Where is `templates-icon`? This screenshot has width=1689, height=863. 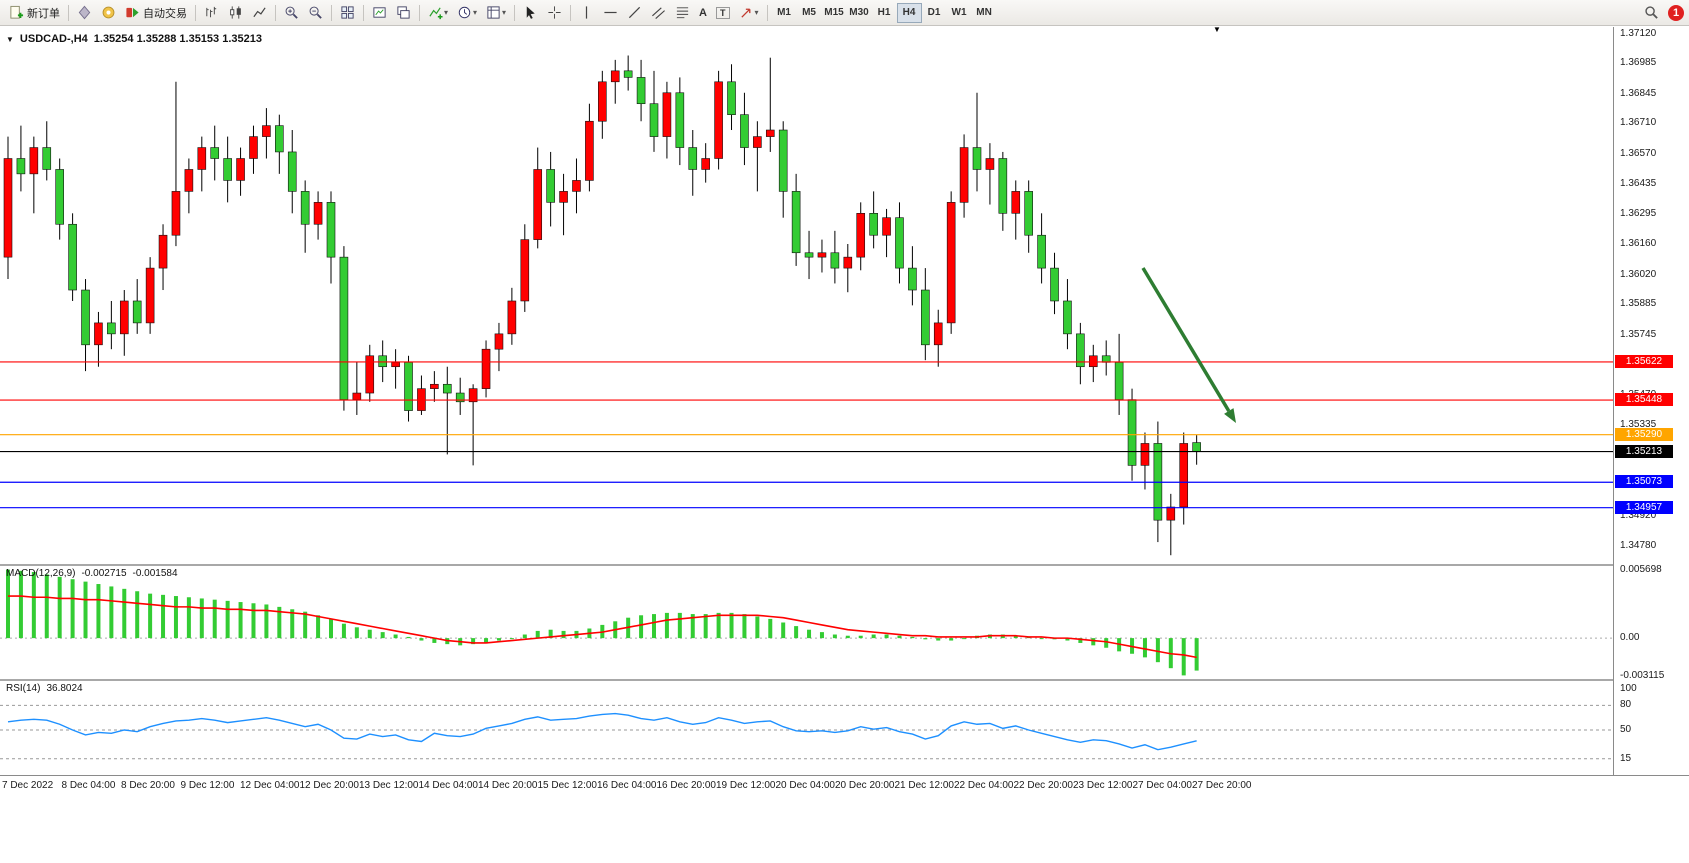 templates-icon is located at coordinates (493, 12).